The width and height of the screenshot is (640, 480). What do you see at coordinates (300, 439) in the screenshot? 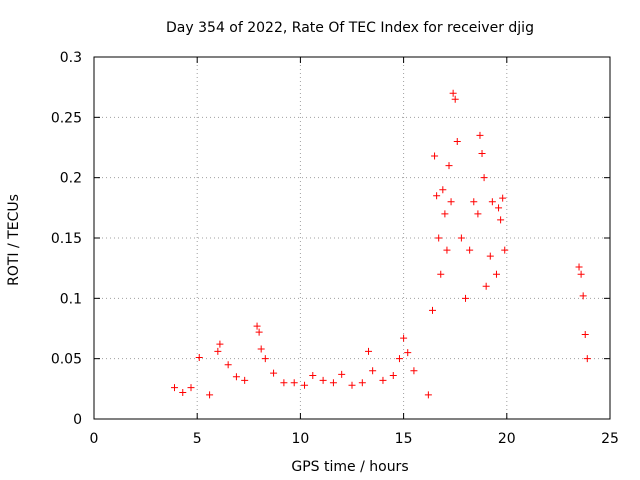
I see `x-tick-label: 10` at bounding box center [300, 439].